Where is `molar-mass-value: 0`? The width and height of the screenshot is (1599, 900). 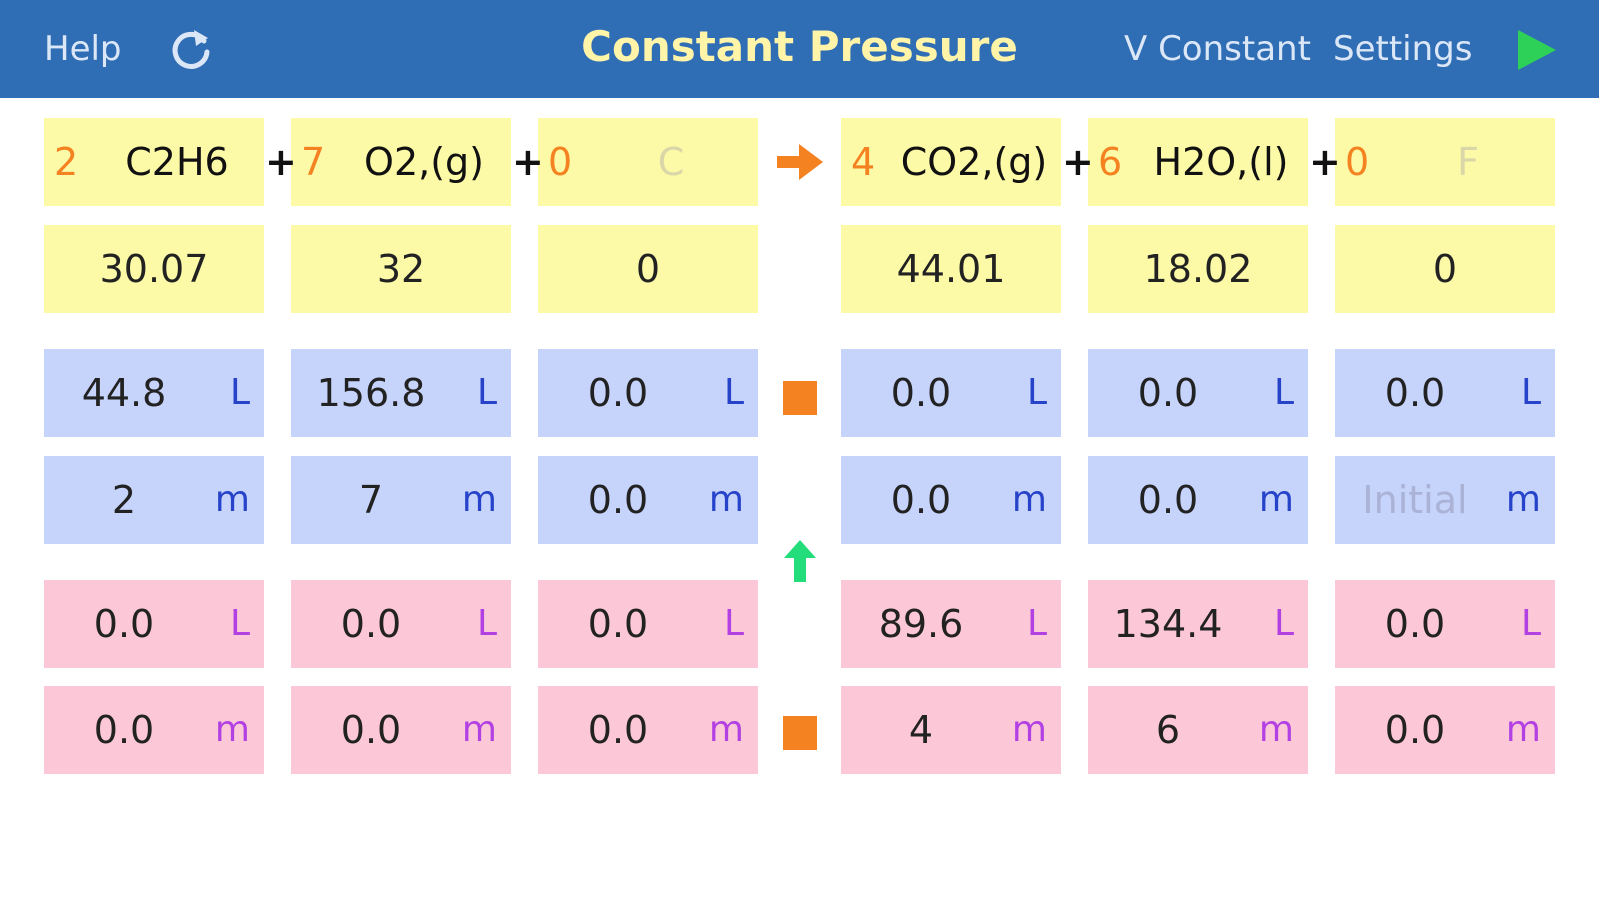 molar-mass-value: 0 is located at coordinates (1445, 269).